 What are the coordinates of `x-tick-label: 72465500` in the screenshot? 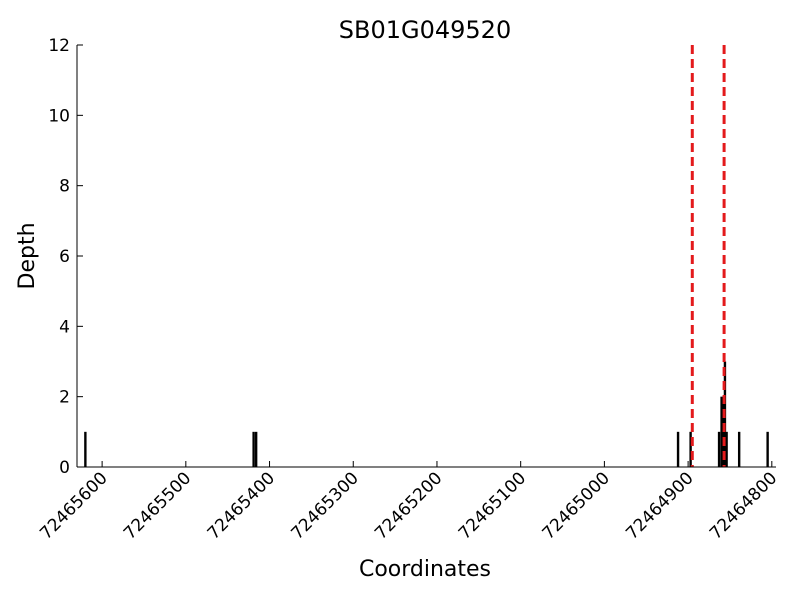 It's located at (157, 505).